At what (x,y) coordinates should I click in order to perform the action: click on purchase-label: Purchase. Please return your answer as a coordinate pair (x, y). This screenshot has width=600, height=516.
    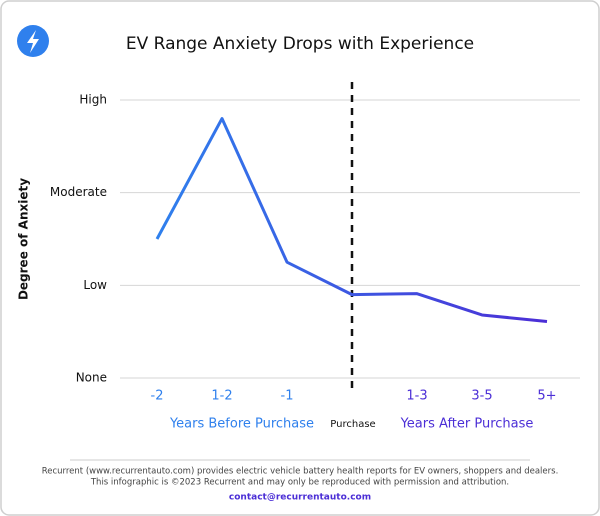
    Looking at the image, I should click on (352, 424).